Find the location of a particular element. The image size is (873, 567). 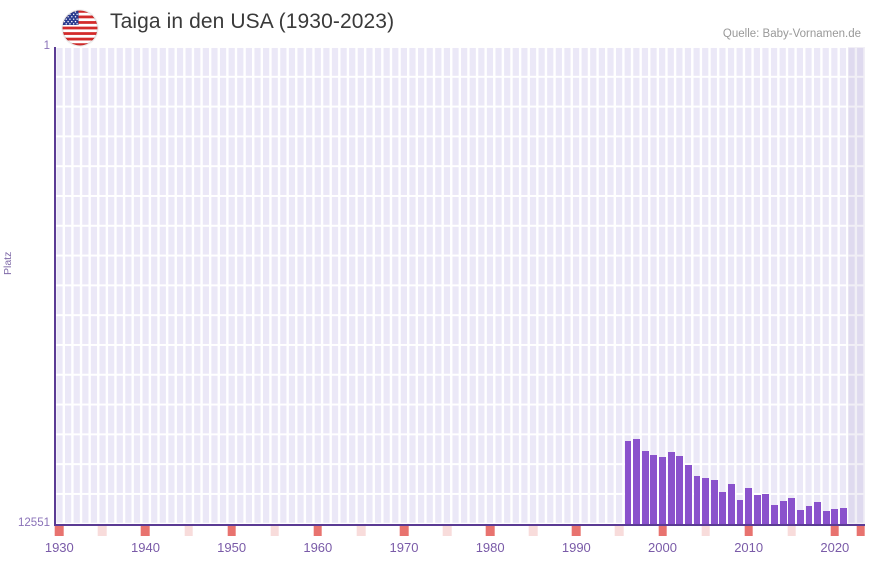

x-tick-mark-end is located at coordinates (860, 531).